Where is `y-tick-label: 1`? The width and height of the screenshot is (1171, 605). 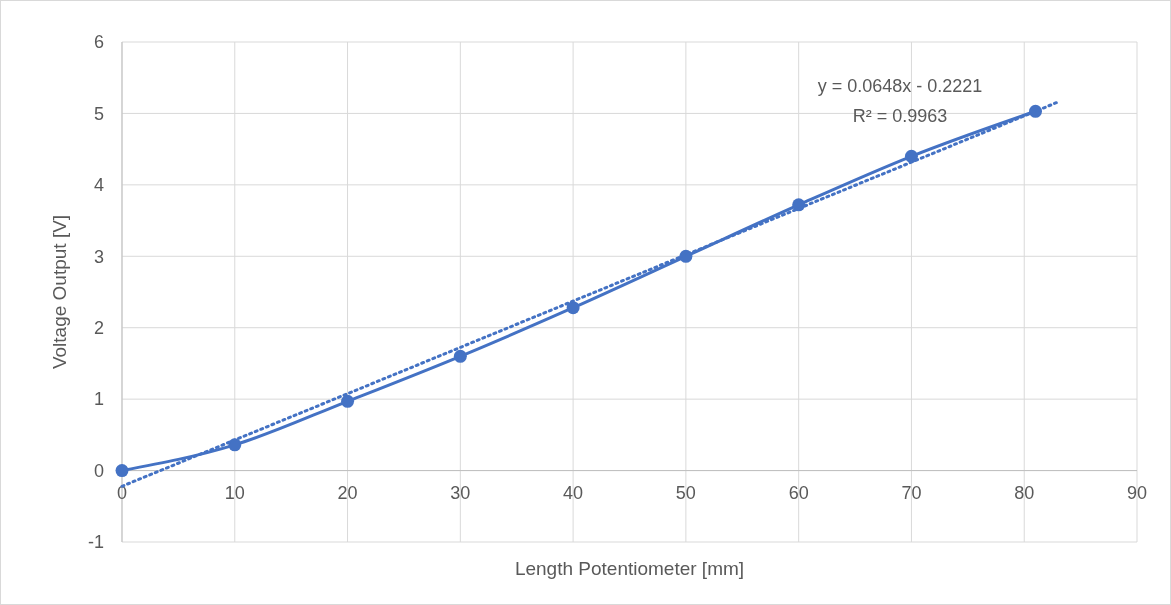 y-tick-label: 1 is located at coordinates (98, 399).